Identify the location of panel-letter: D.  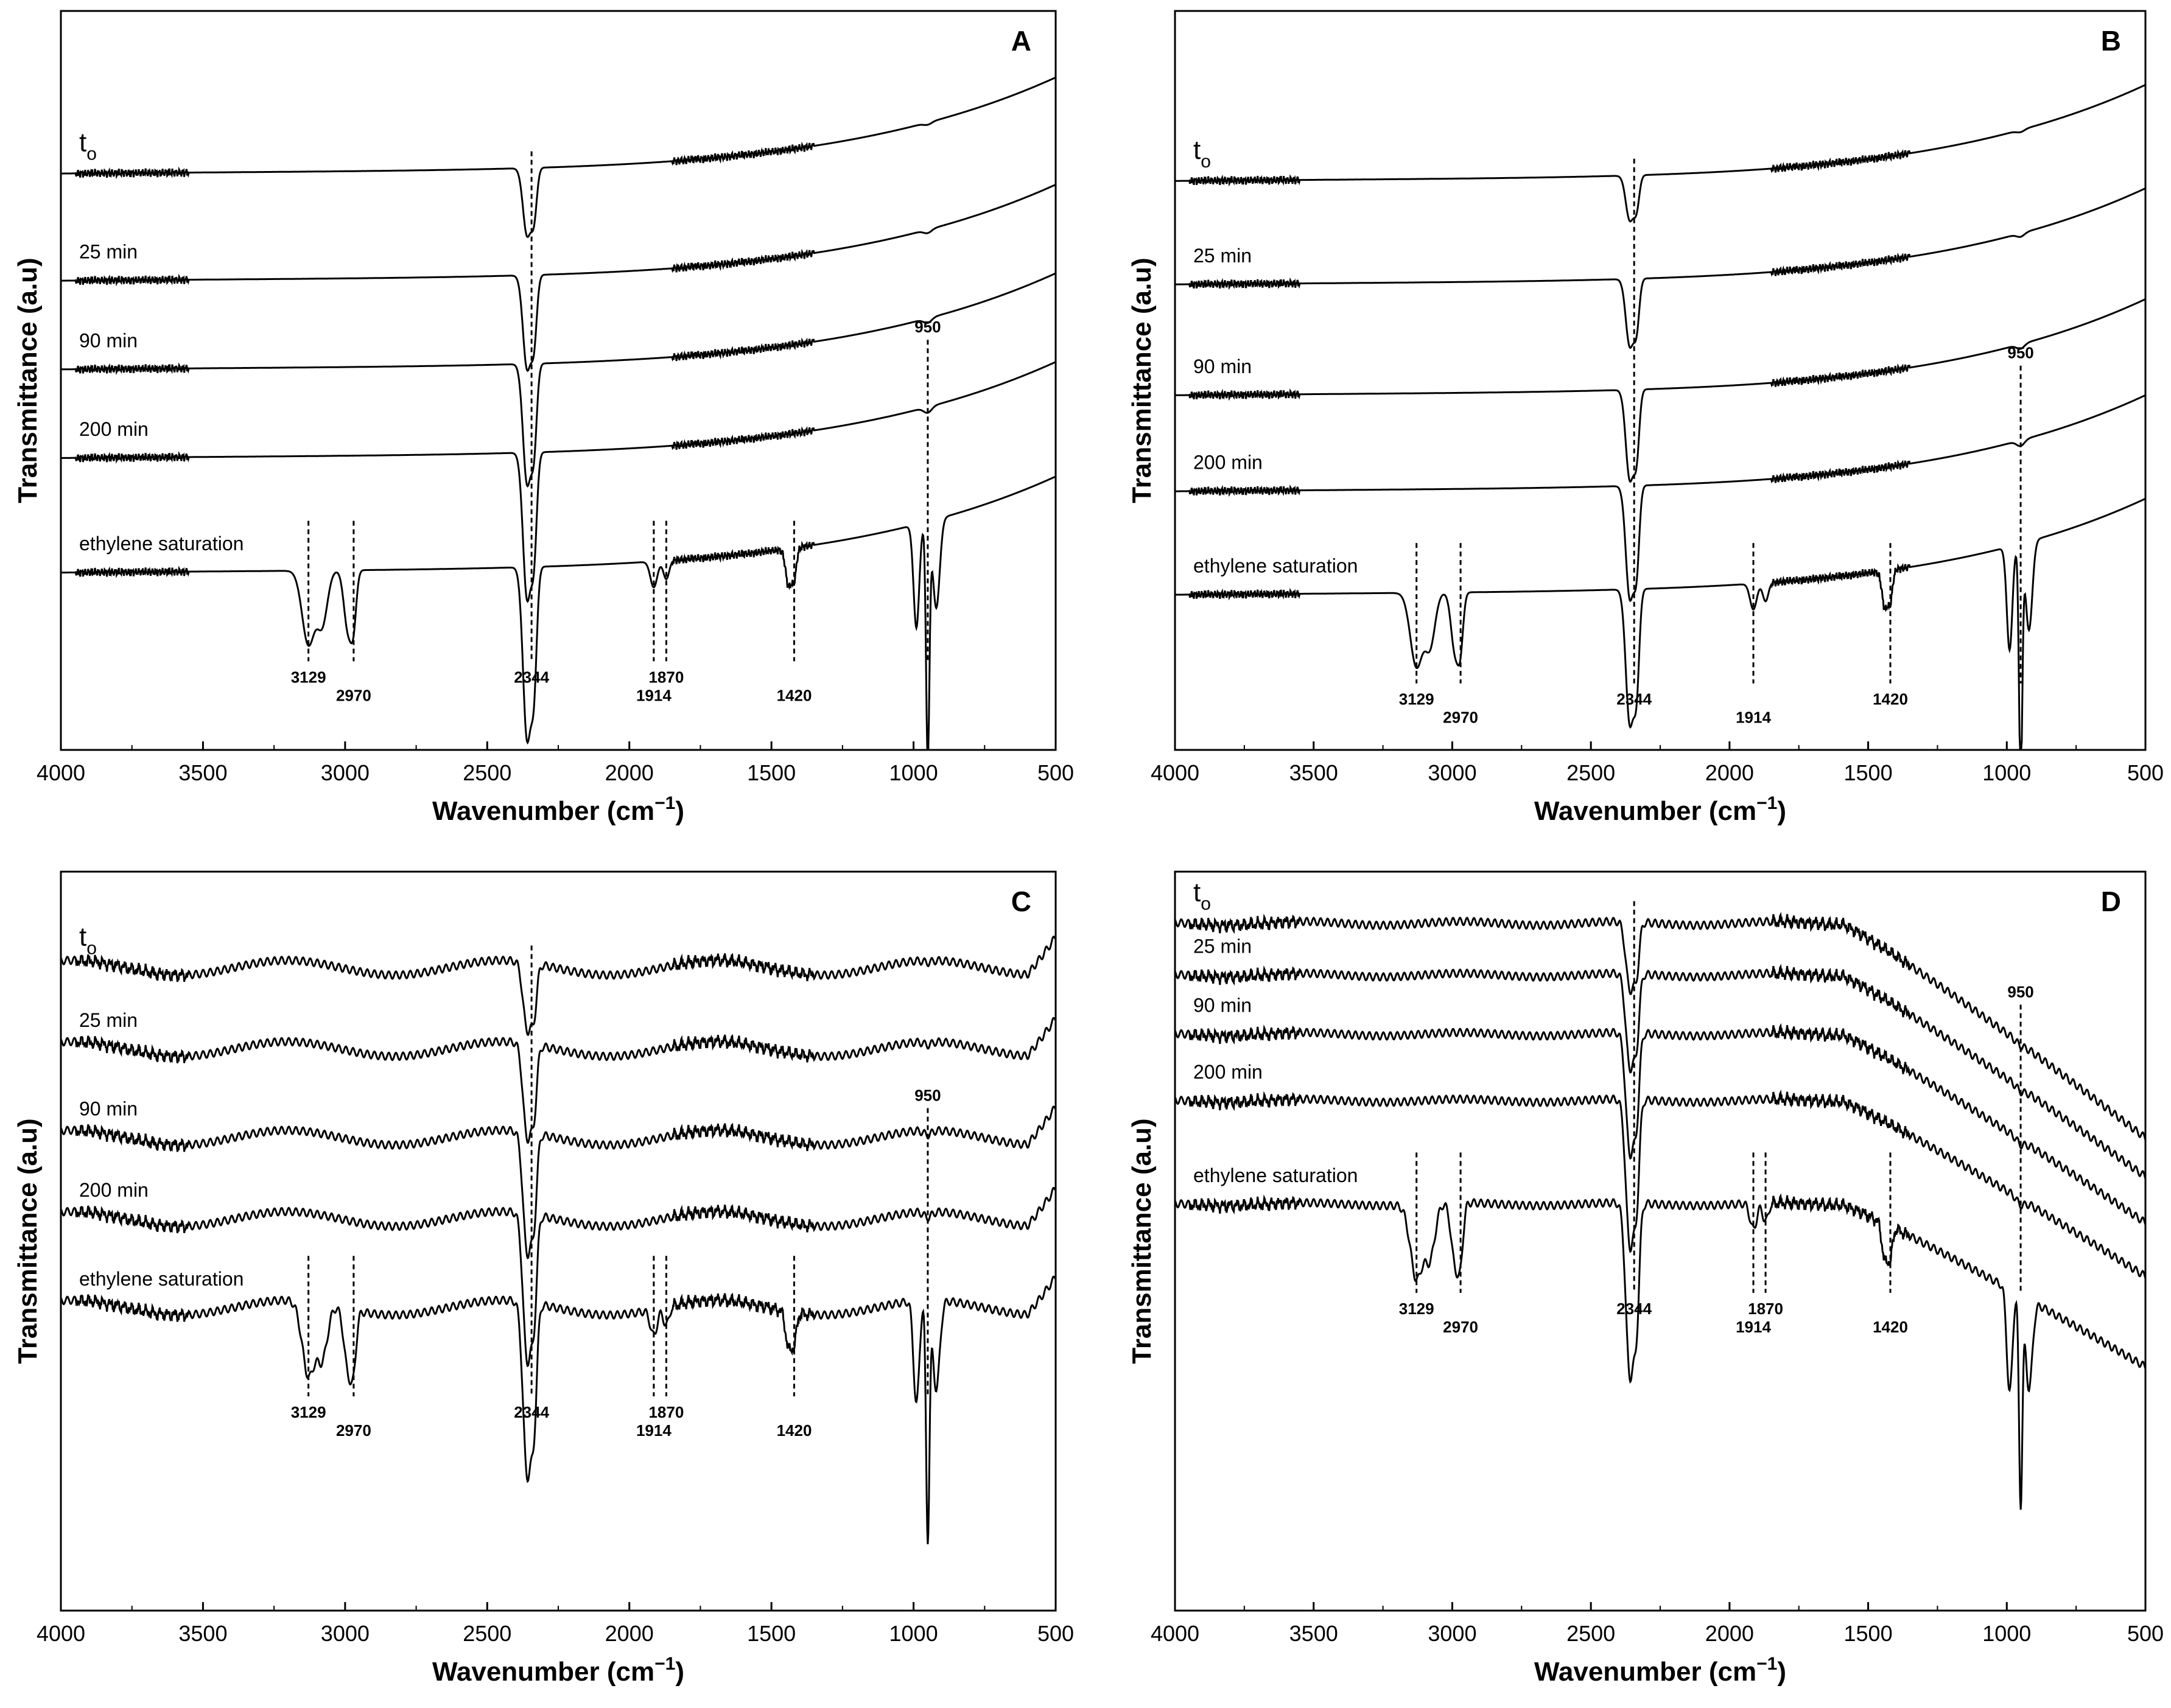
(2111, 901).